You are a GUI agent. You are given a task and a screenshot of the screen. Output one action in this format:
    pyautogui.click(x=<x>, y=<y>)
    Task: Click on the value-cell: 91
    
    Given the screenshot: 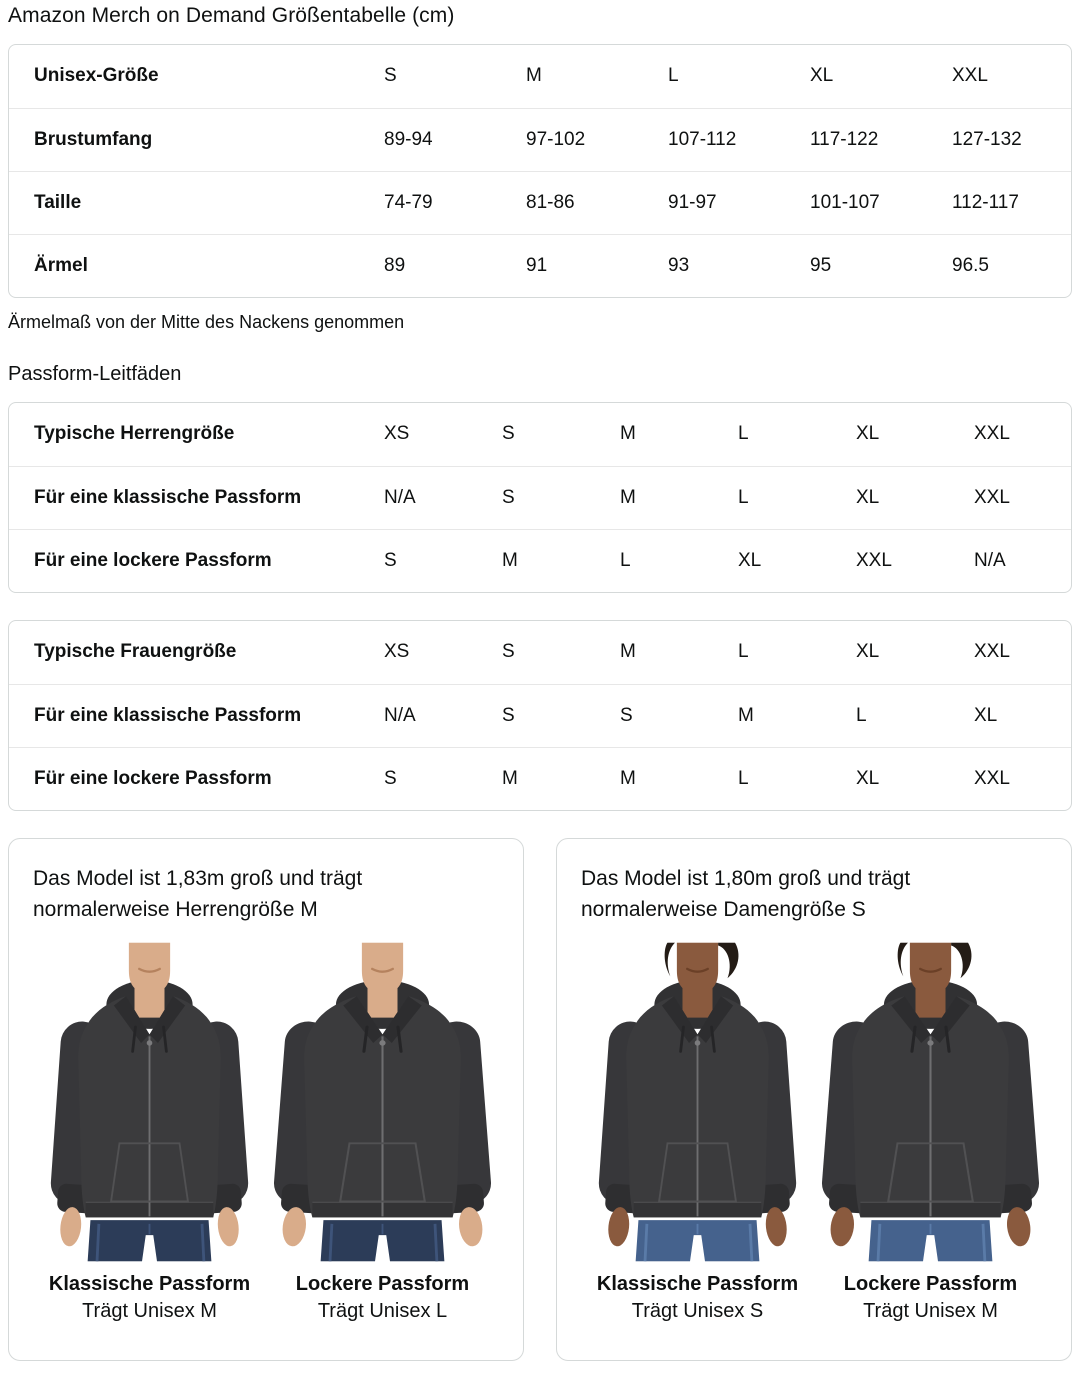 What is the action you would take?
    pyautogui.click(x=597, y=265)
    